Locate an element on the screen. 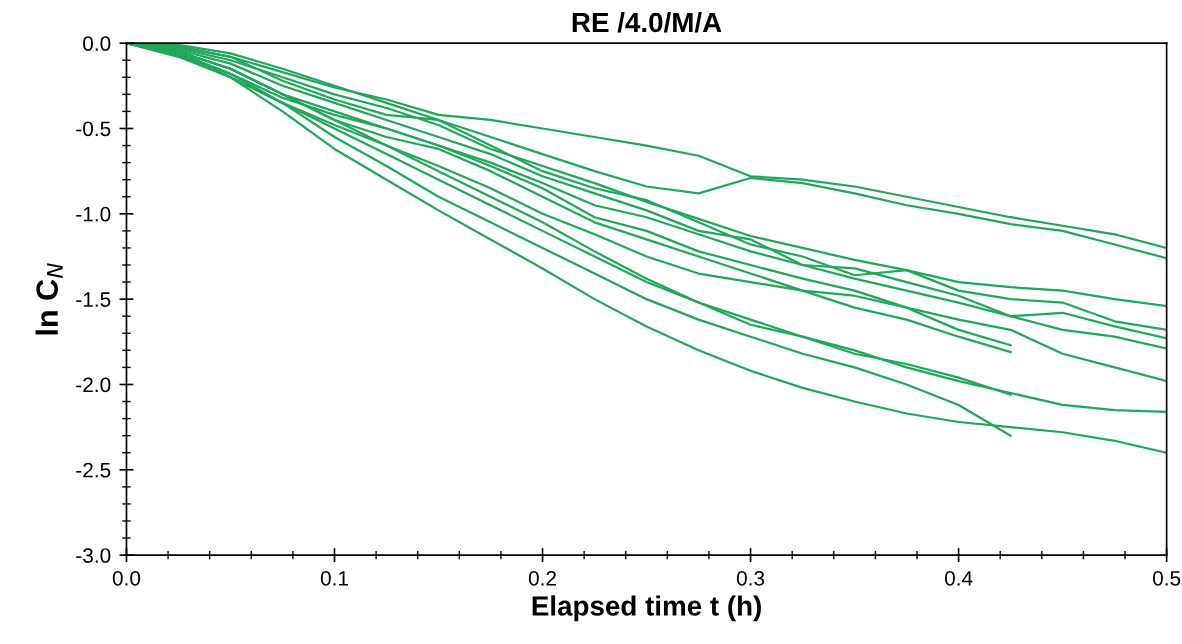 The width and height of the screenshot is (1182, 644). chart-title: RE /4.0/M/A is located at coordinates (647, 22).